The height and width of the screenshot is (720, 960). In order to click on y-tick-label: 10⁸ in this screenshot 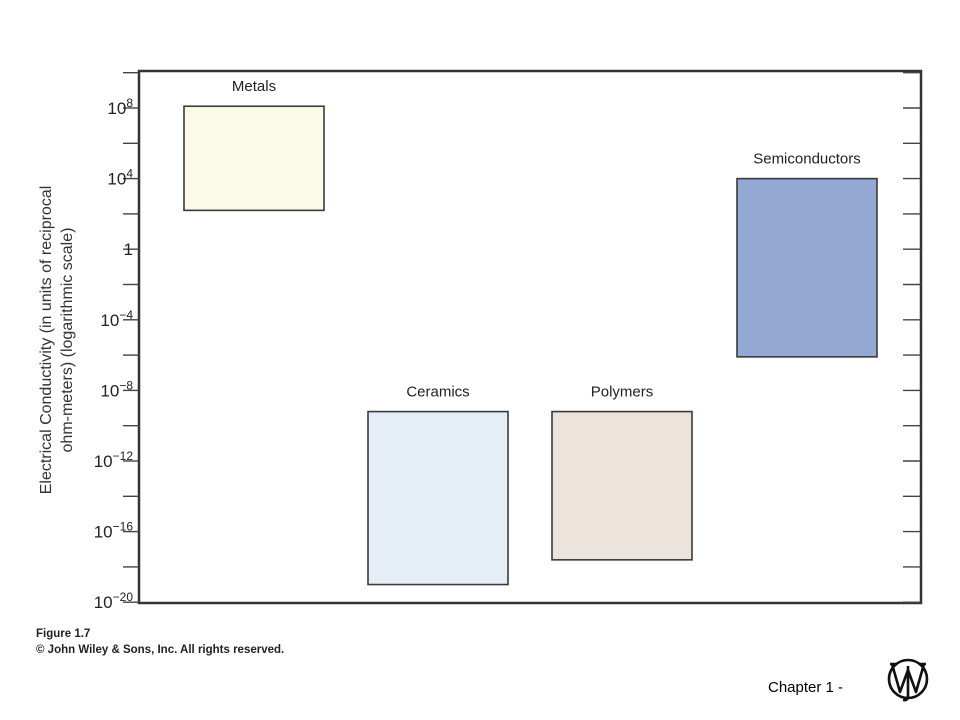, I will do `click(120, 107)`.